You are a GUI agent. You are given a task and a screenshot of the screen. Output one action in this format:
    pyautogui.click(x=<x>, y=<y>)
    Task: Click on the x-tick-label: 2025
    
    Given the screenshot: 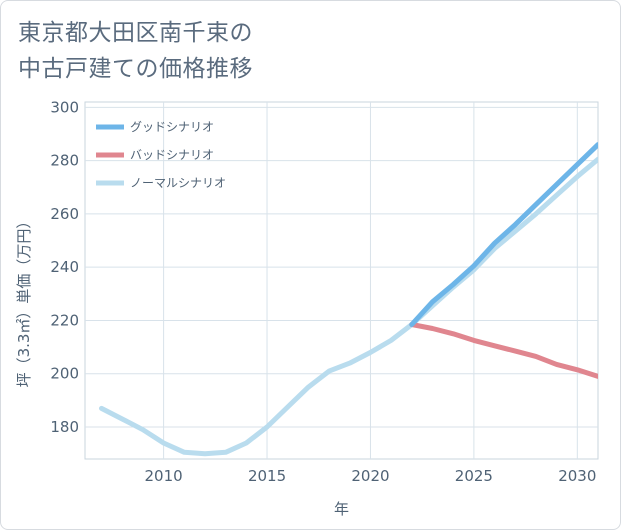 What is the action you would take?
    pyautogui.click(x=474, y=476)
    